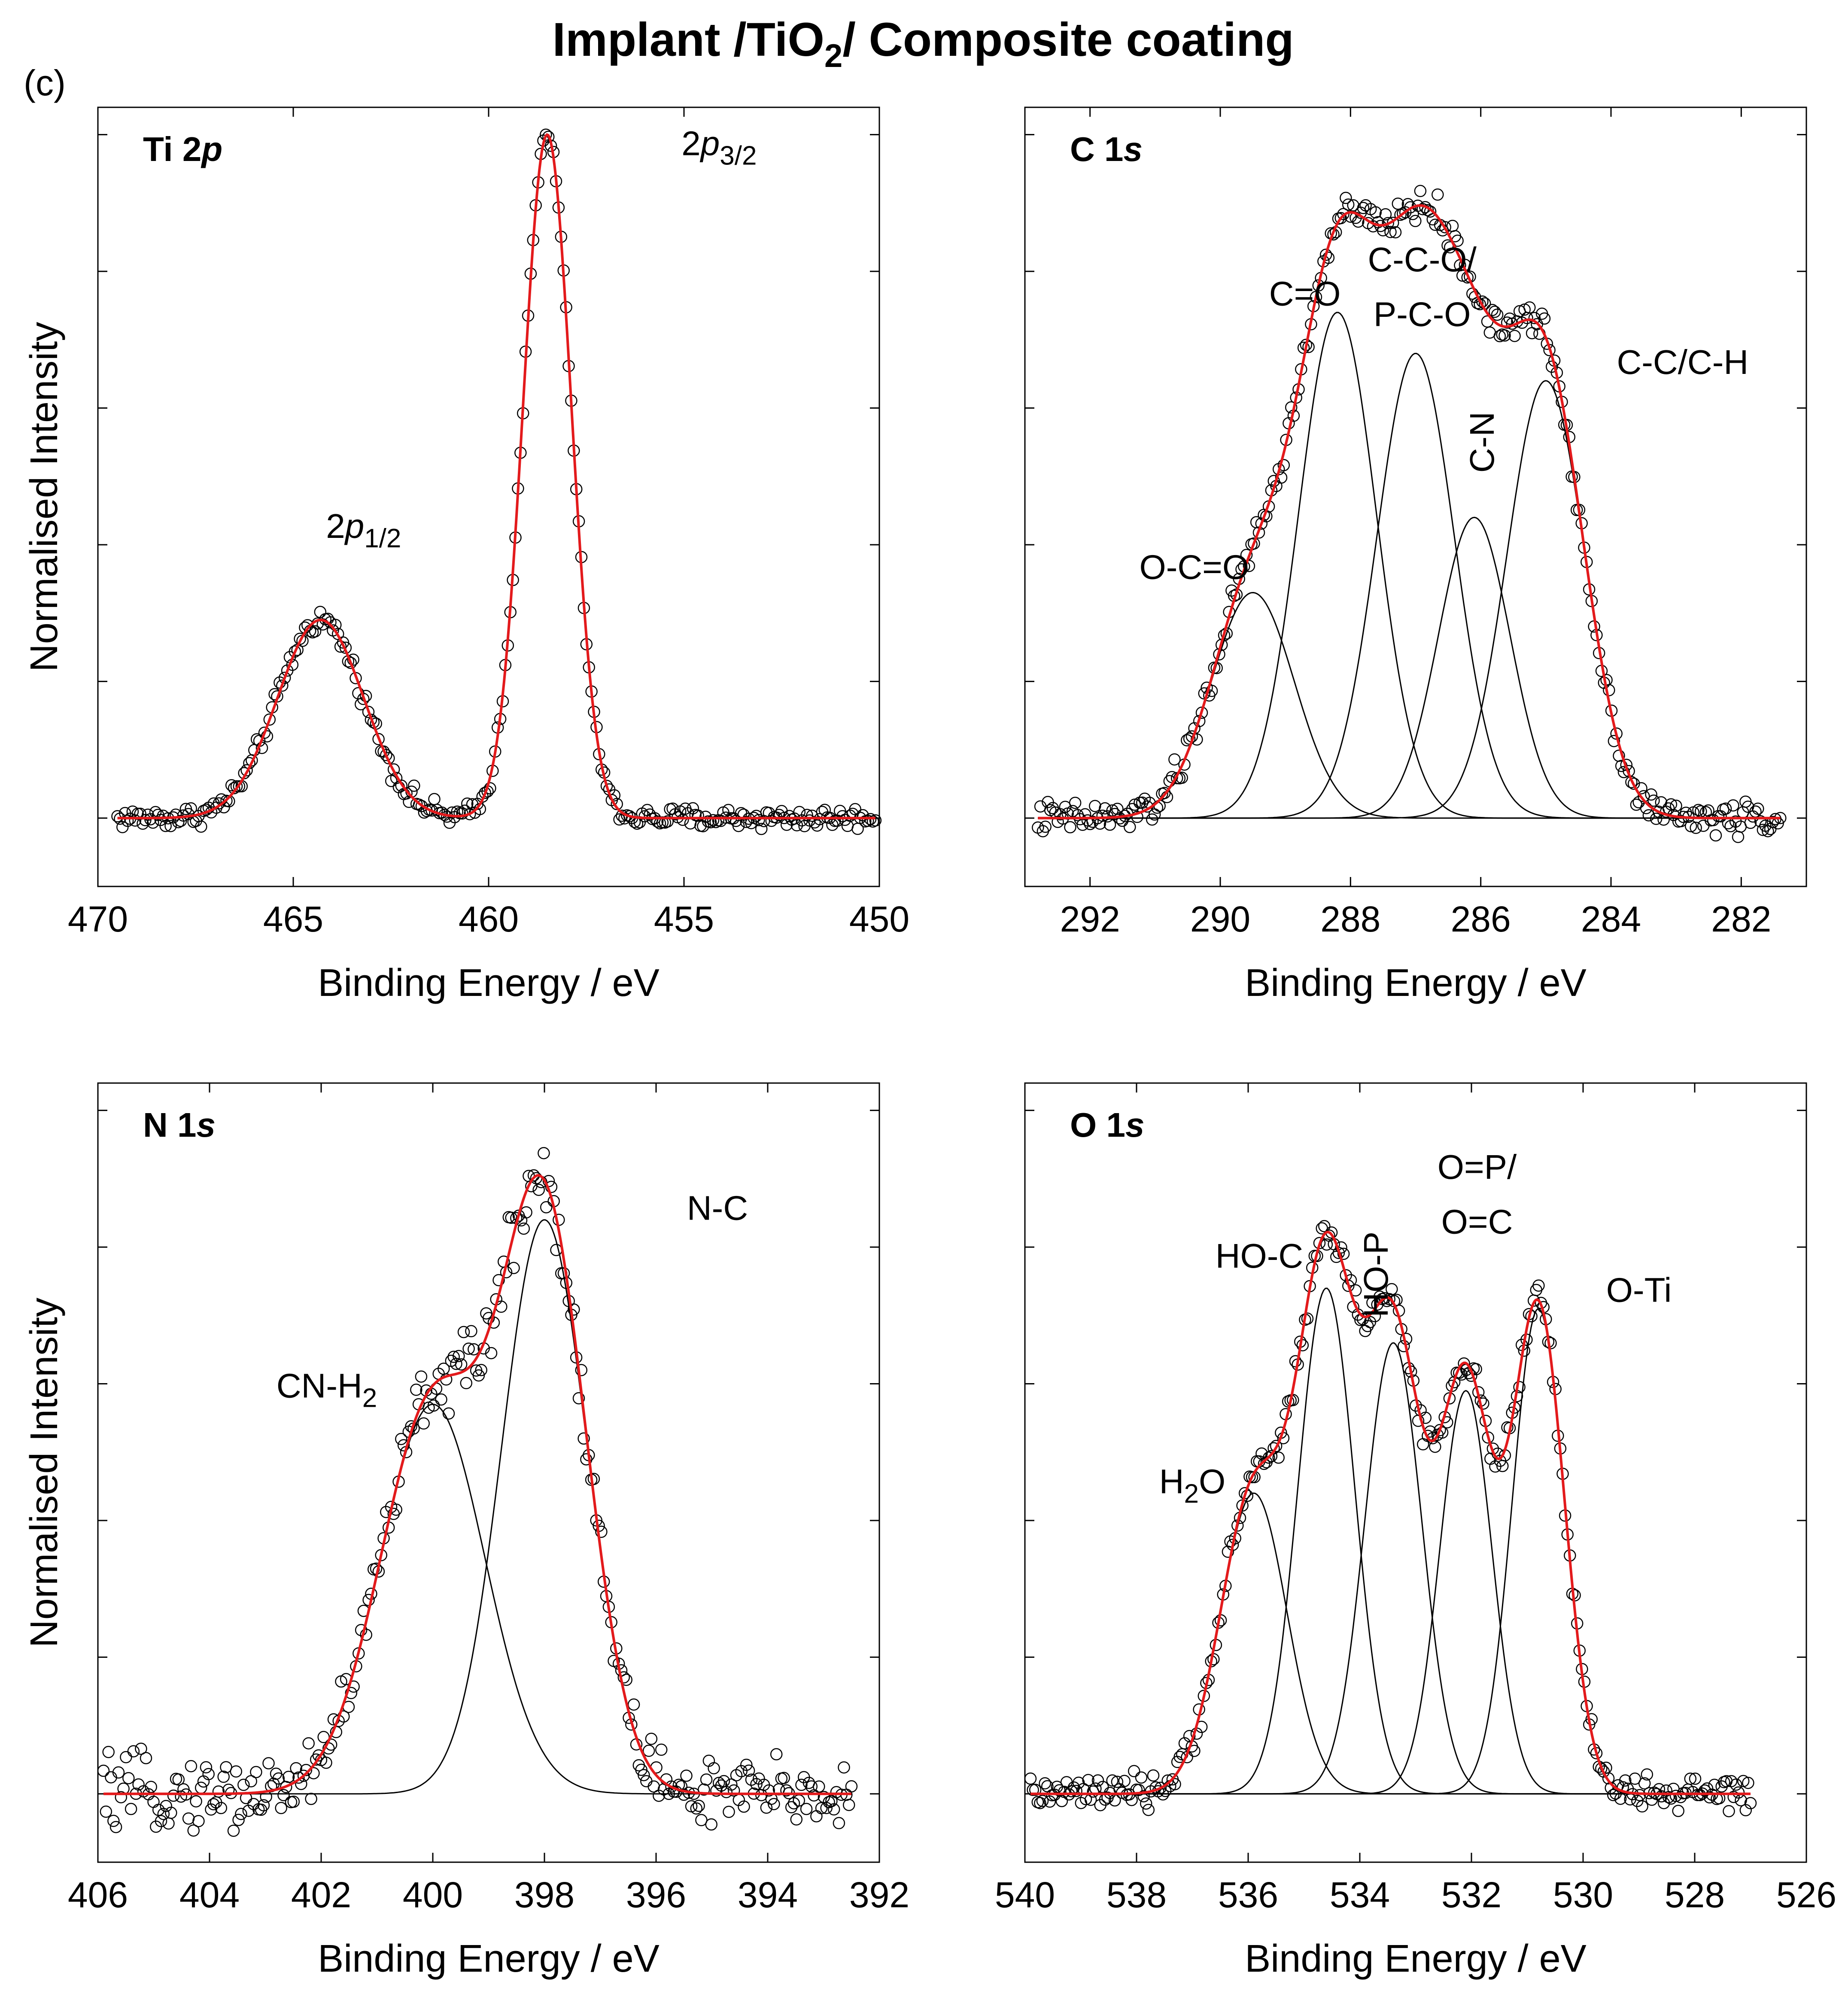  I want to click on peak-label-text: O=C, so click(1477, 1221).